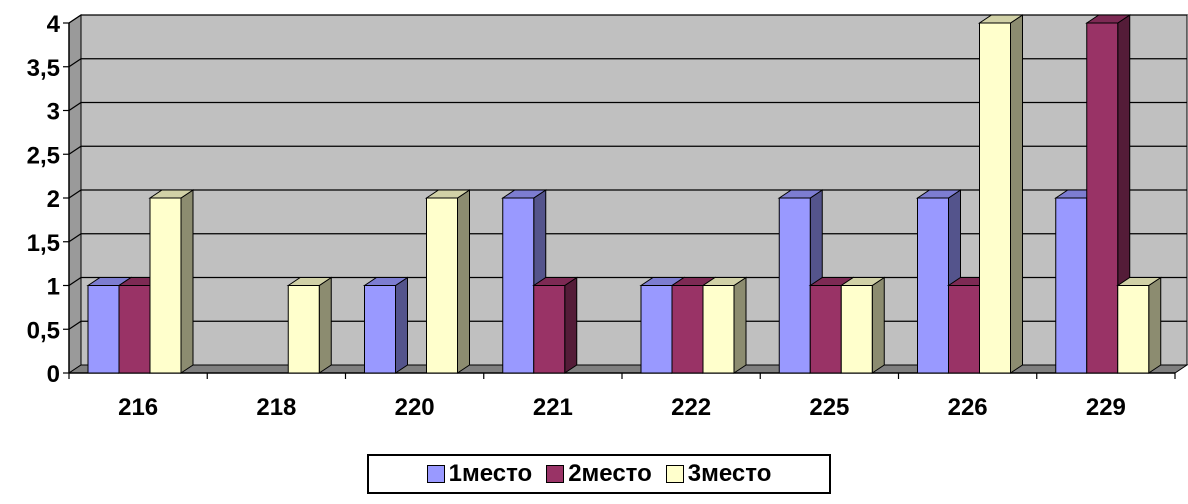 The height and width of the screenshot is (504, 1188). Describe the element at coordinates (43, 155) in the screenshot. I see `y-tick-label: 2,5` at that location.